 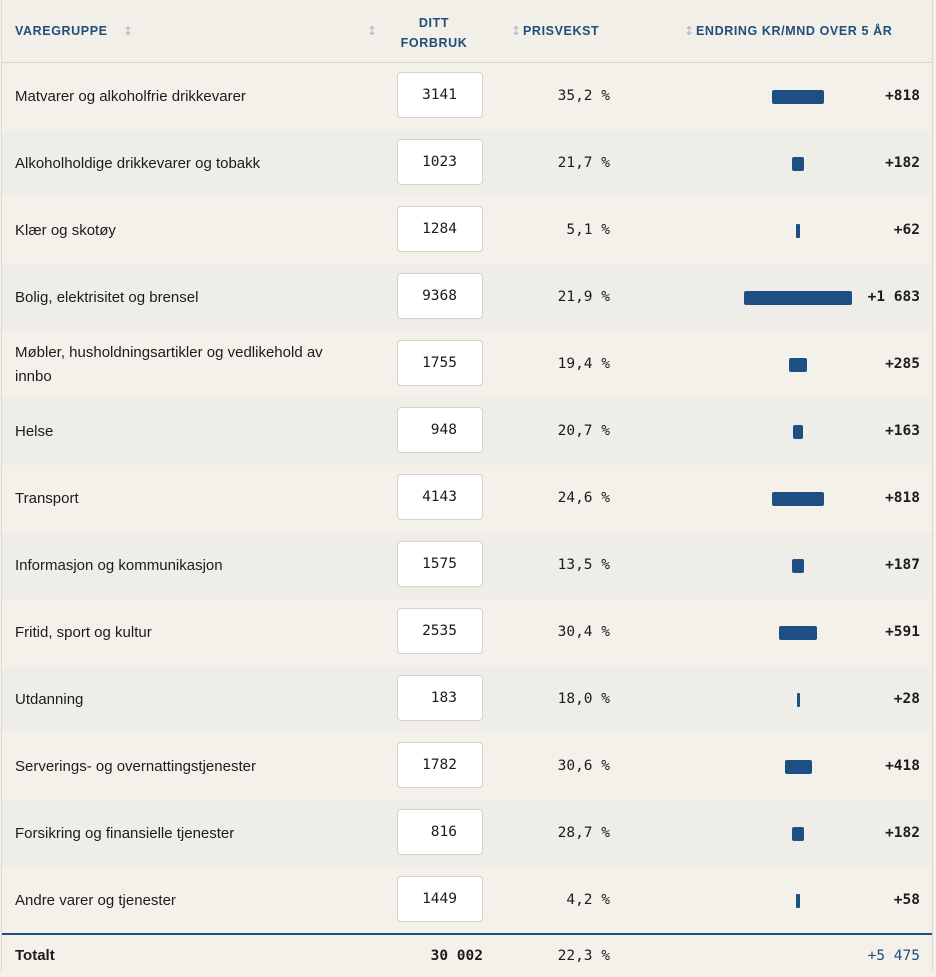 I want to click on price-growth-value: 20,7 %, so click(x=583, y=431).